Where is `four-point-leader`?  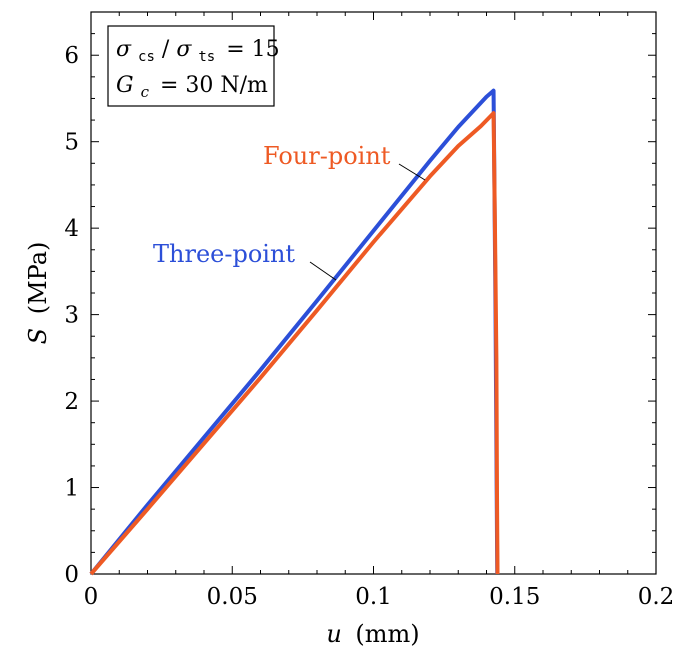
four-point-leader is located at coordinates (412, 172).